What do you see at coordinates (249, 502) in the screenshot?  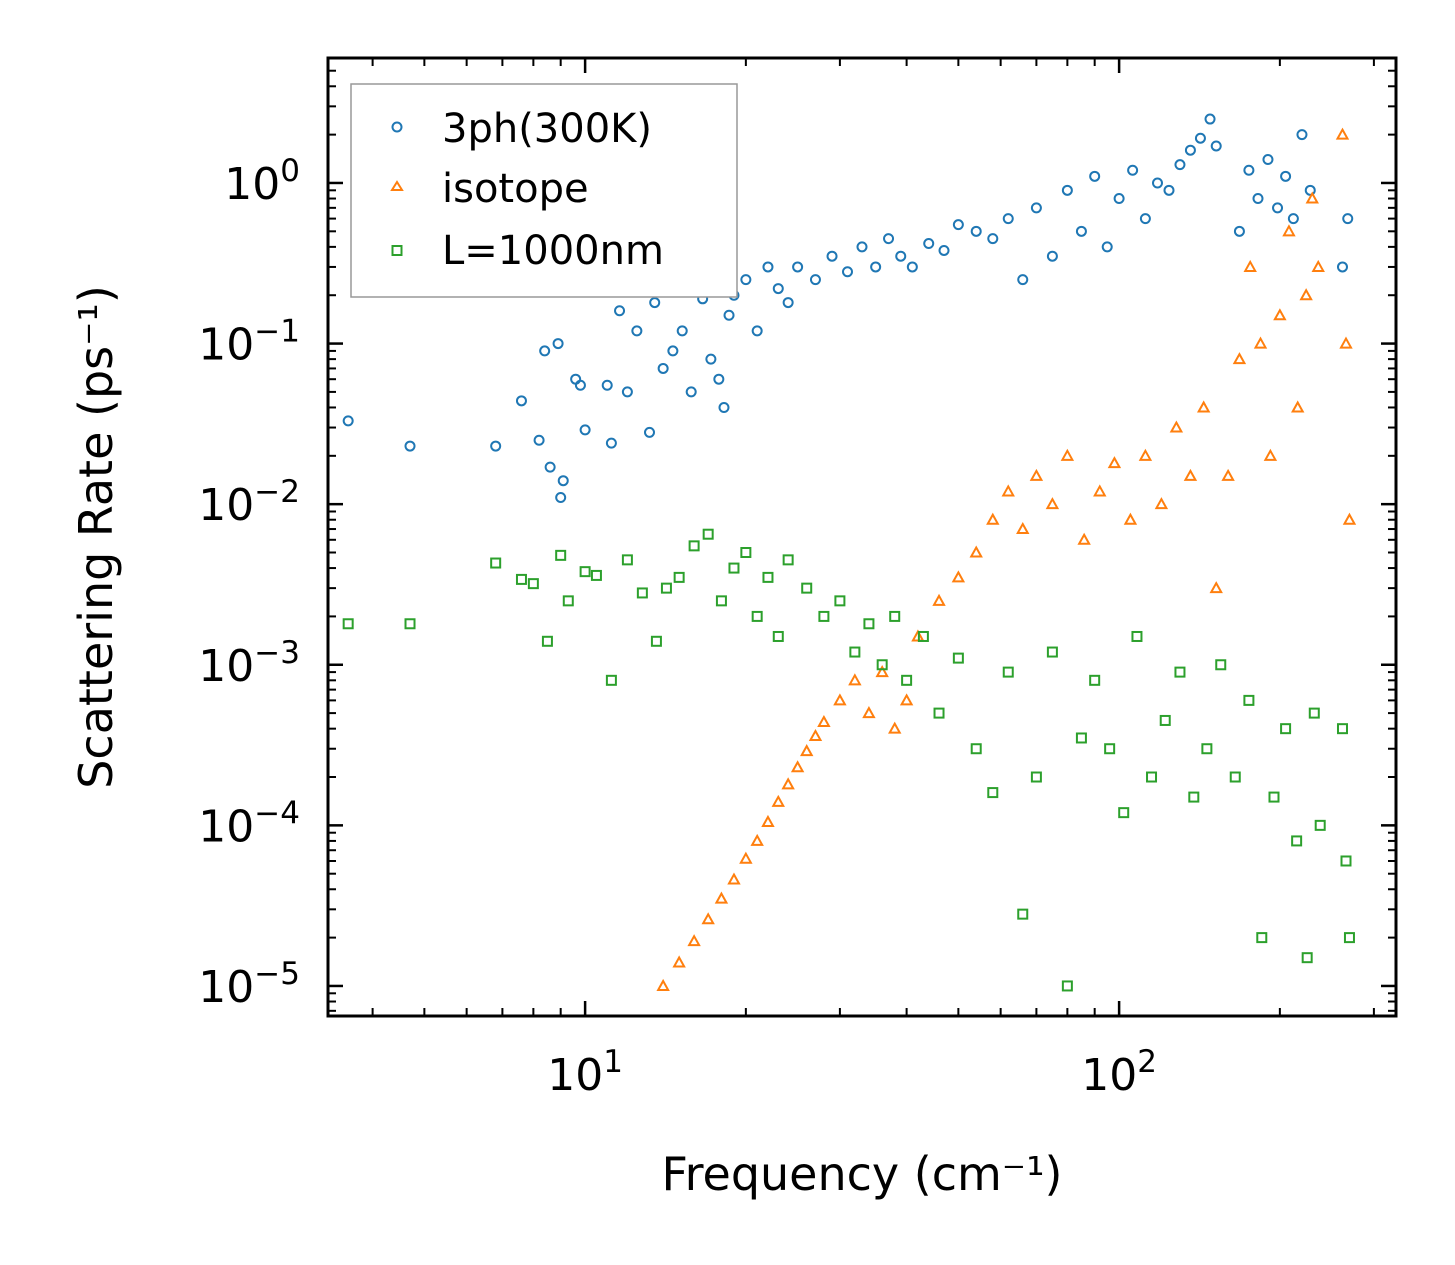 I see `tick-label: 10⁻²` at bounding box center [249, 502].